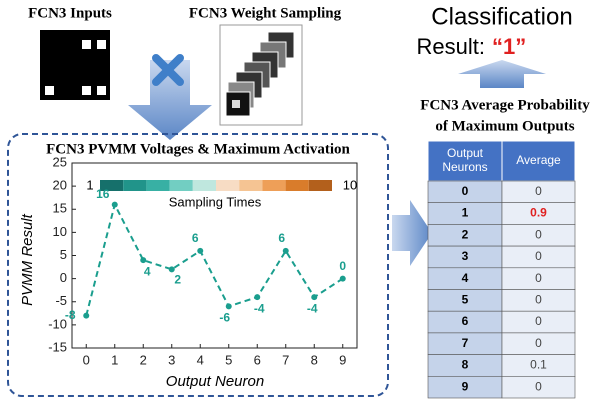  Describe the element at coordinates (114, 359) in the screenshot. I see `x-tick-label: 1` at that location.